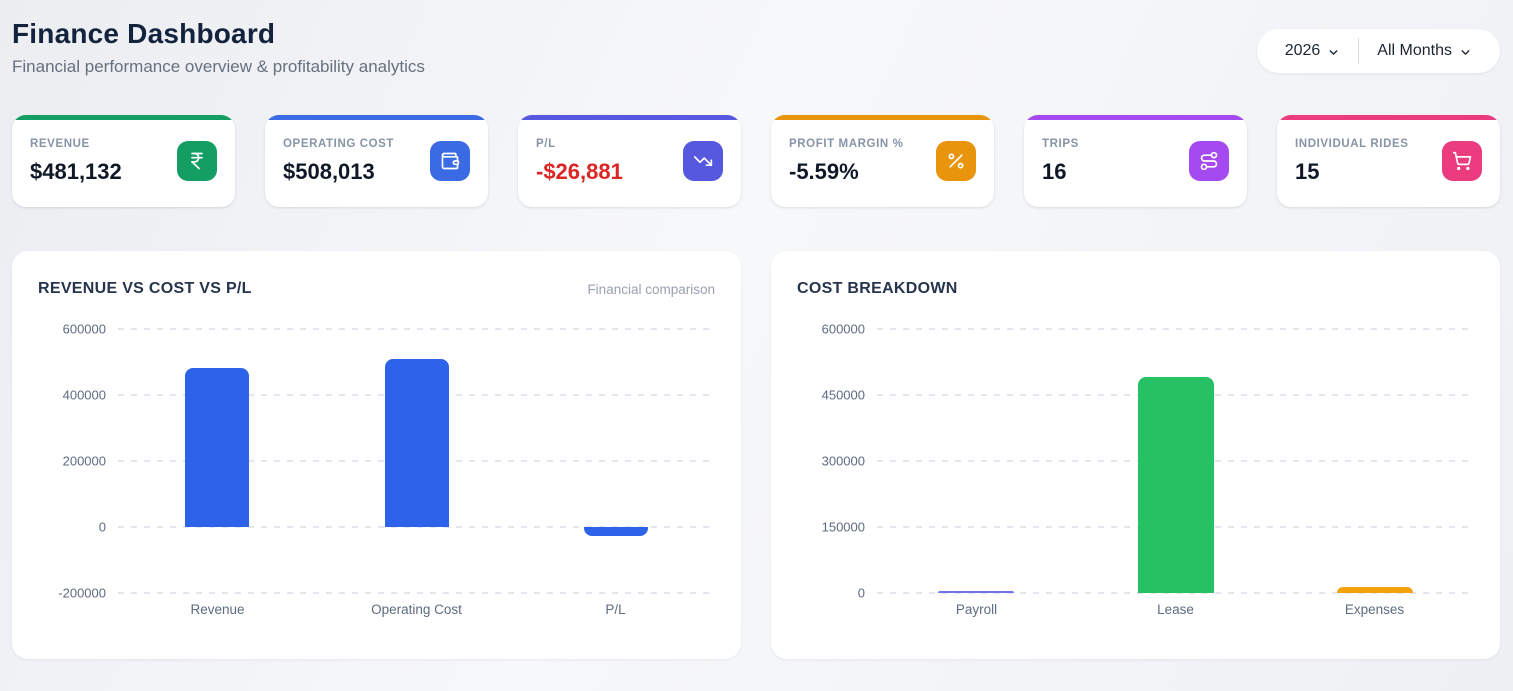  Describe the element at coordinates (1175, 609) in the screenshot. I see `x-tick-label: Lease` at that location.